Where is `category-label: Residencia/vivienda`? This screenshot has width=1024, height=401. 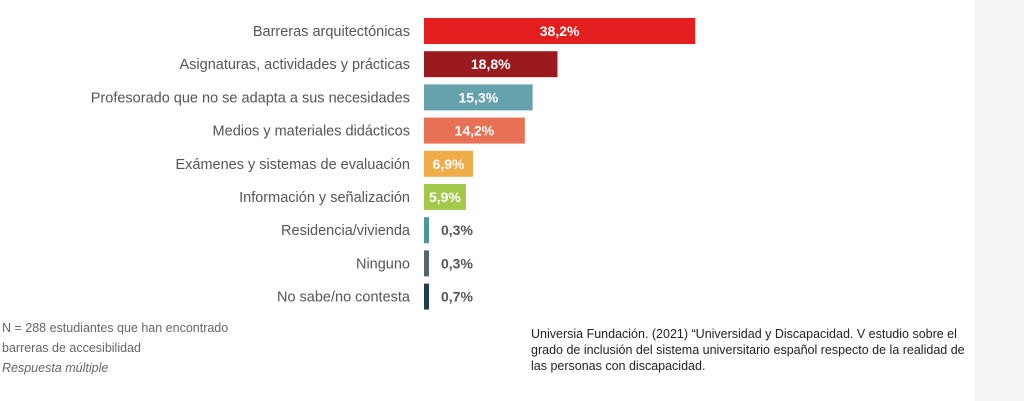
category-label: Residencia/vivienda is located at coordinates (346, 231).